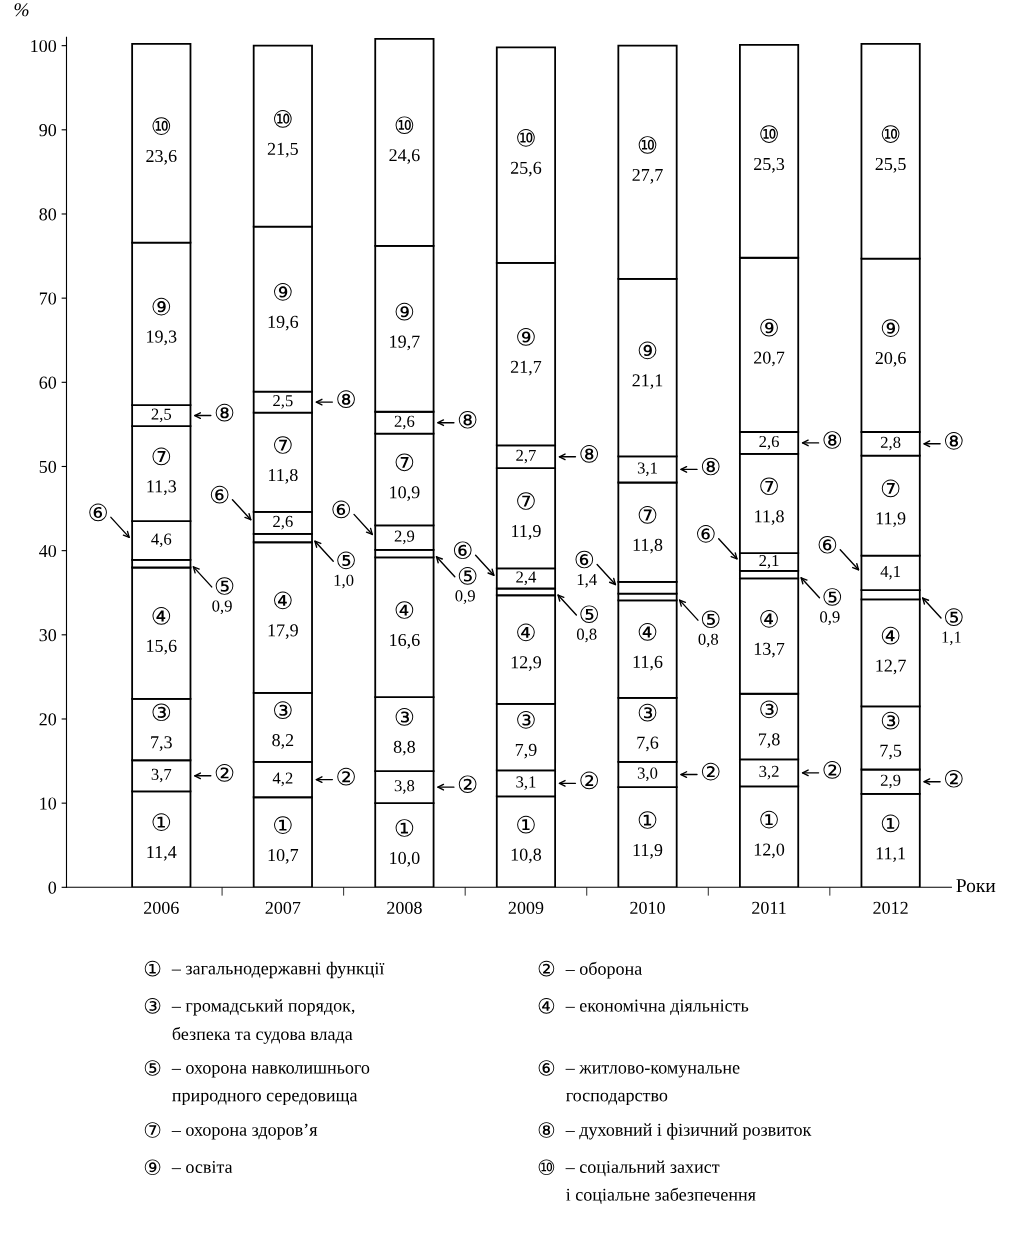  What do you see at coordinates (52, 887) in the screenshot?
I see `y-tick-label: 0` at bounding box center [52, 887].